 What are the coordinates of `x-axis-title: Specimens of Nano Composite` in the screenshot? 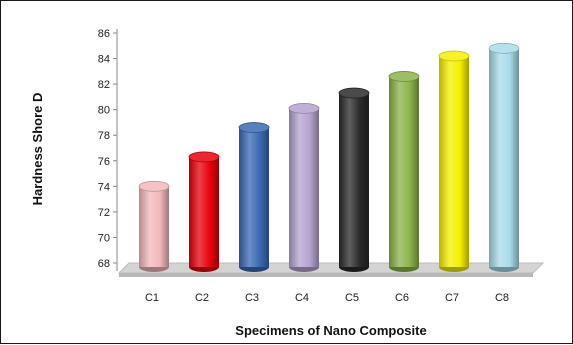 It's located at (330, 330).